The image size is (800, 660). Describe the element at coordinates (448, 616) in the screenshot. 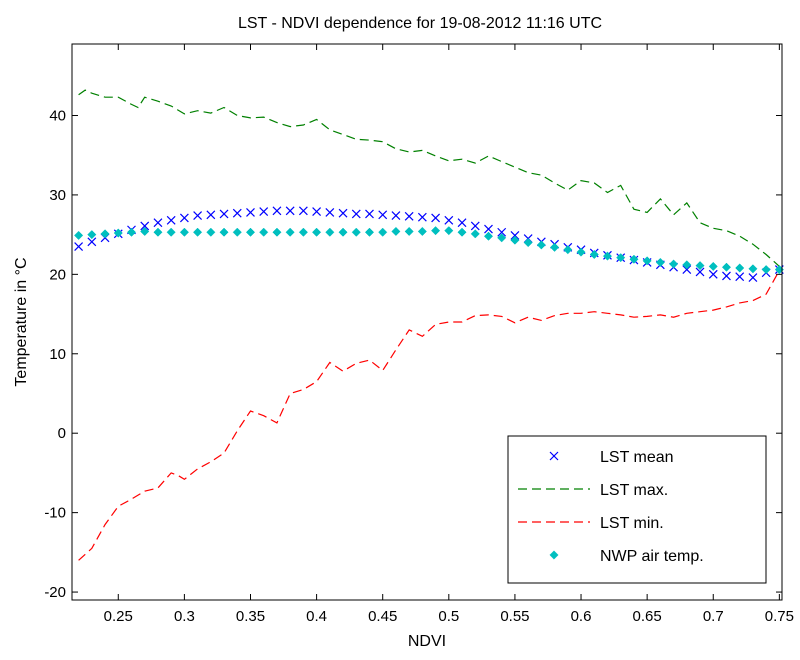

I see `x-tick-label: 0.5` at that location.